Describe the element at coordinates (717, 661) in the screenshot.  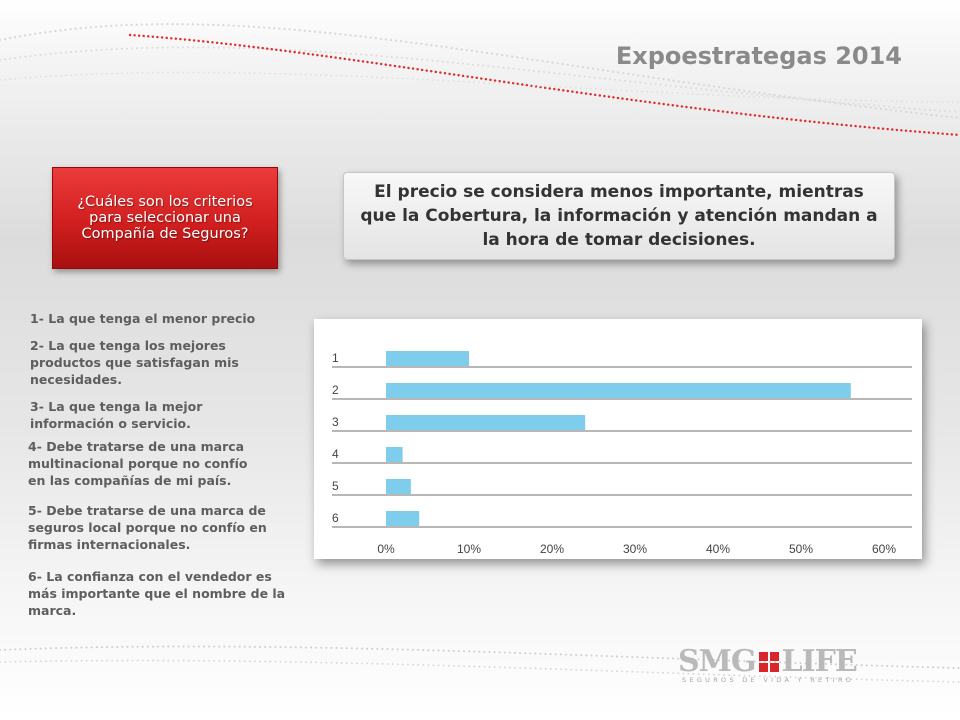
I see `logo-text-left: SMG` at that location.